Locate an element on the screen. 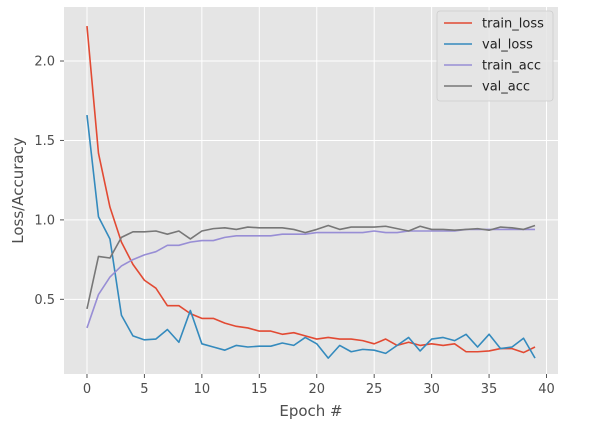  x-tick-label: 0 is located at coordinates (87, 389).